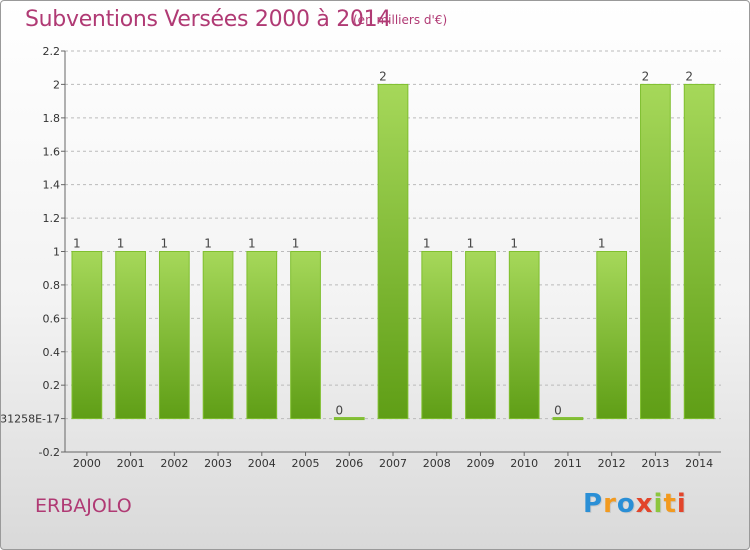 This screenshot has height=550, width=750. Describe the element at coordinates (52, 118) in the screenshot. I see `y-tick-label: 1.8` at that location.